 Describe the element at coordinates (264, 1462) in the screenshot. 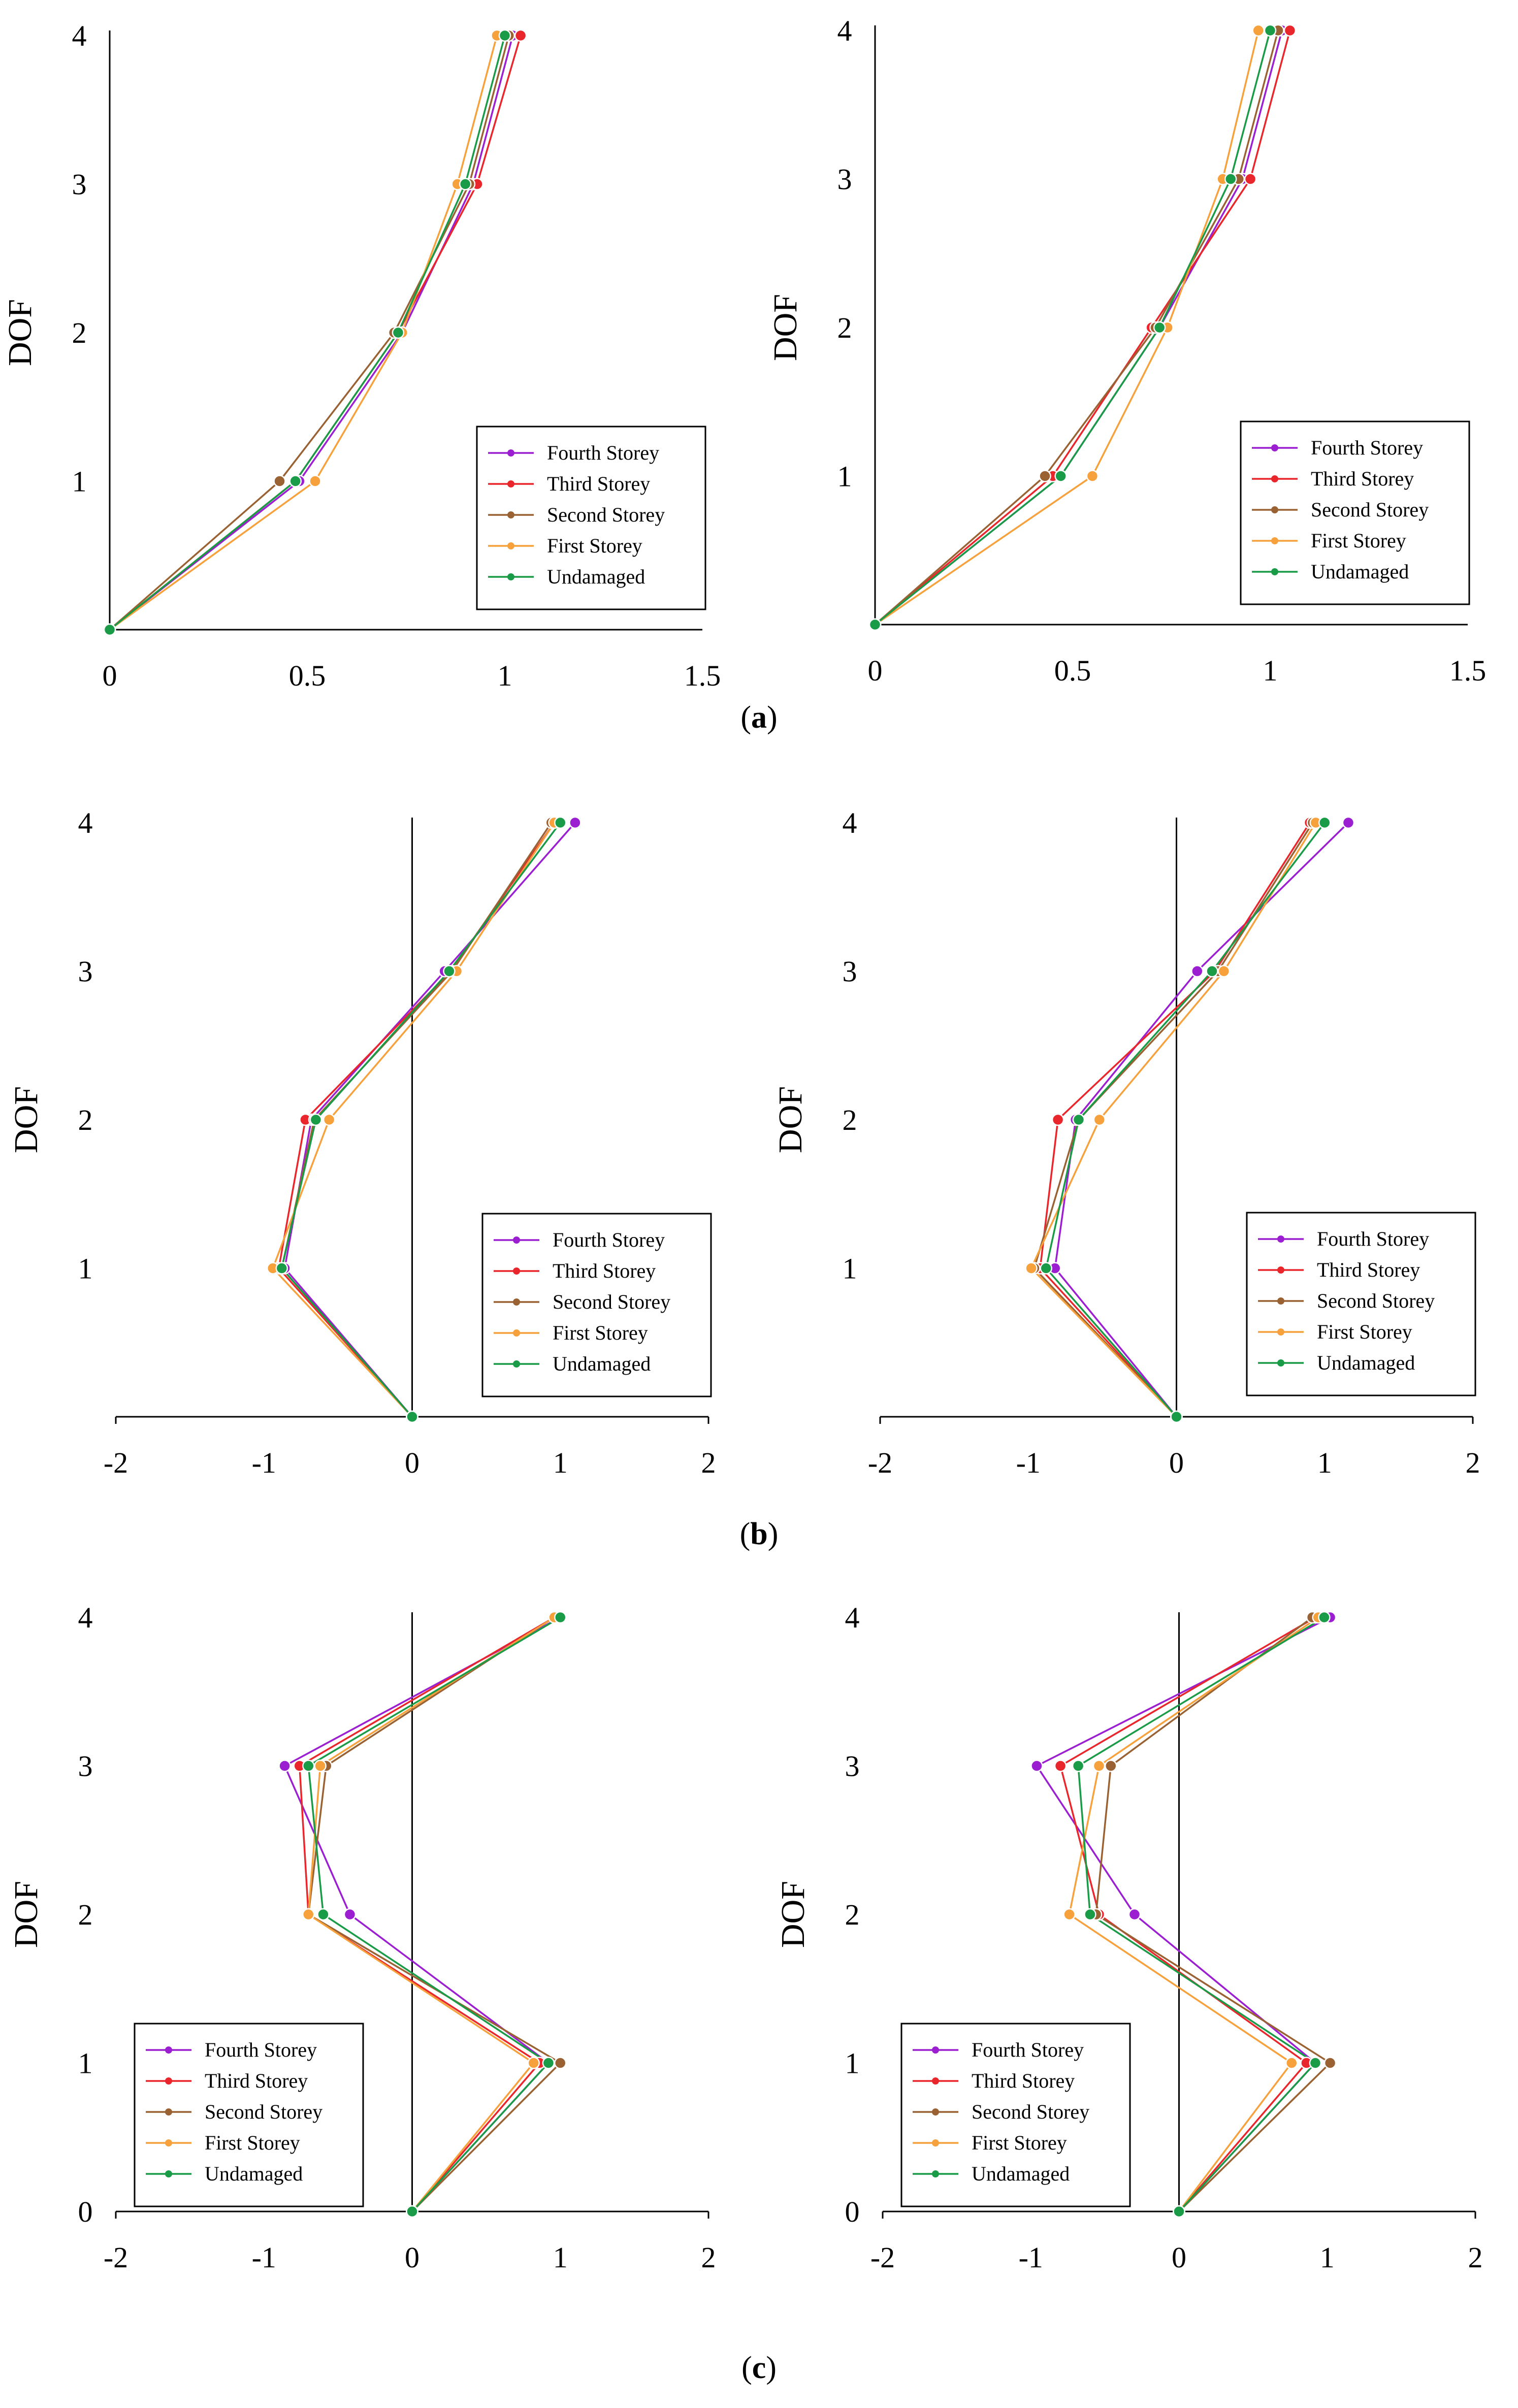

I see `x-tick-label: -1` at that location.